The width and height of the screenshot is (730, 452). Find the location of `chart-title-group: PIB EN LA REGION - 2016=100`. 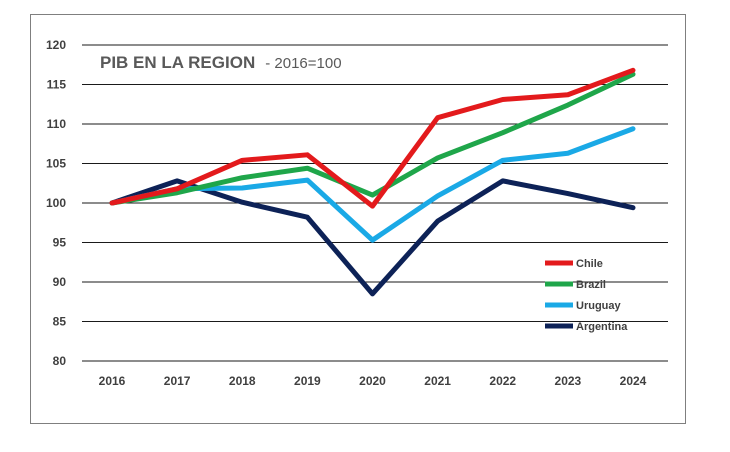

chart-title-group: PIB EN LA REGION - 2016=100 is located at coordinates (221, 62).